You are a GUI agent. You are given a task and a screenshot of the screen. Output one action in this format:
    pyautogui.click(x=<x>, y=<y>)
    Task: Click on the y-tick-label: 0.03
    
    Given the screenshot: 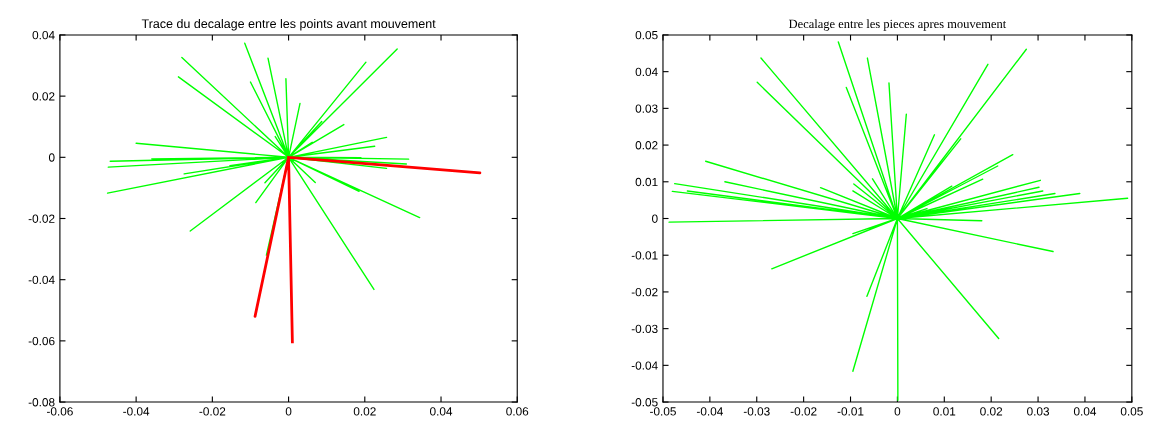 What is the action you would take?
    pyautogui.click(x=646, y=108)
    